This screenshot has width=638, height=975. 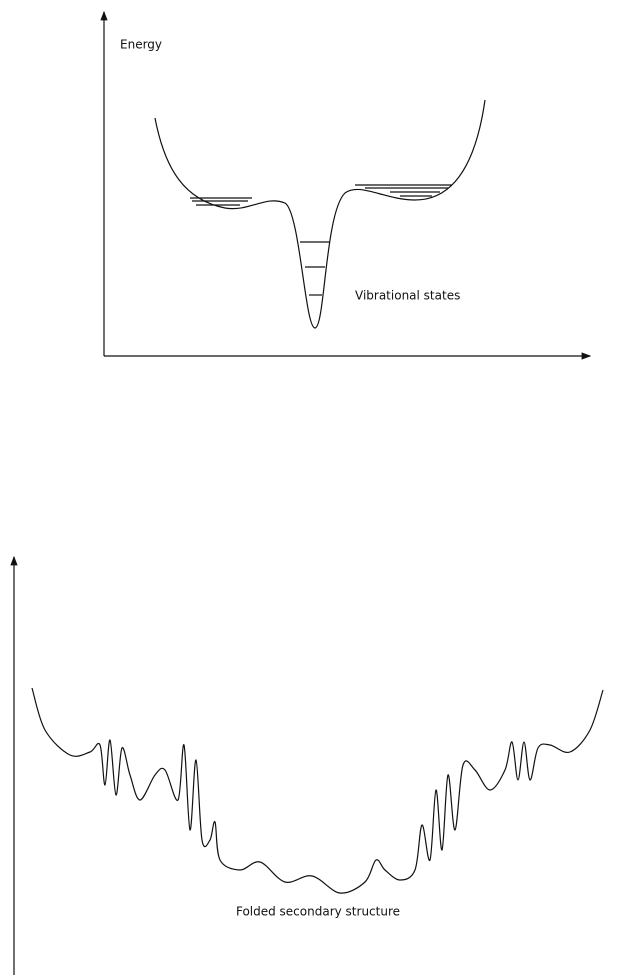 I want to click on vibrational-levels, so click(x=321, y=240).